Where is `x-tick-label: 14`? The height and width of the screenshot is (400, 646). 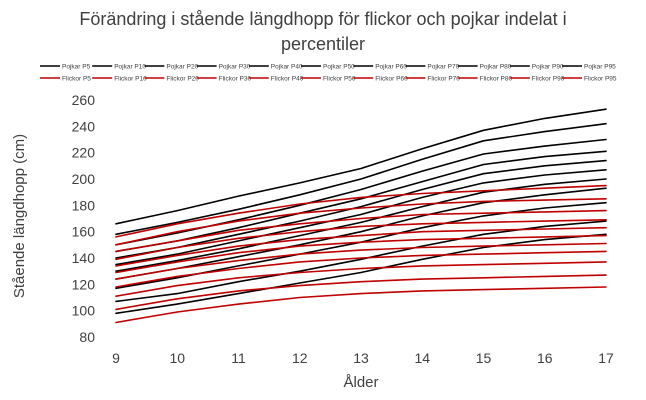 x-tick-label: 14 is located at coordinates (422, 358).